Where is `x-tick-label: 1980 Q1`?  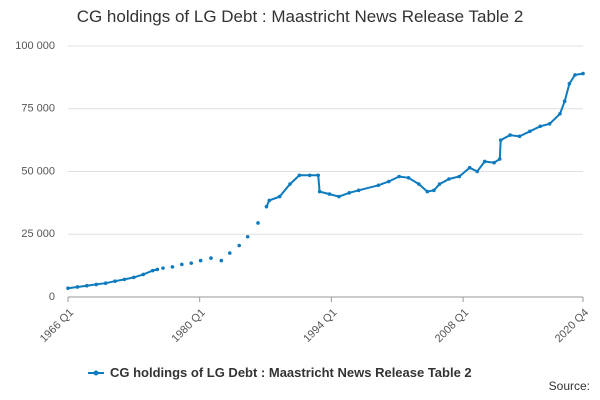
x-tick-label: 1980 Q1 is located at coordinates (189, 326).